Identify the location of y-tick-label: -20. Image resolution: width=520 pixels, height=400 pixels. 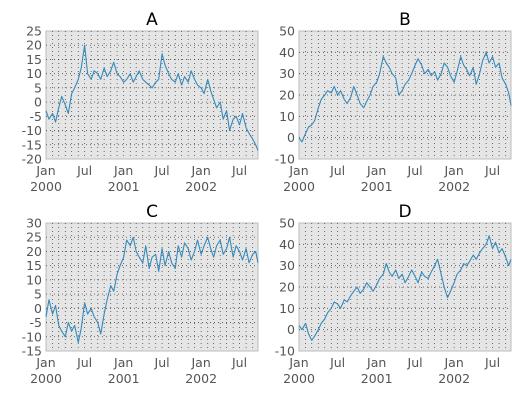
(32, 159).